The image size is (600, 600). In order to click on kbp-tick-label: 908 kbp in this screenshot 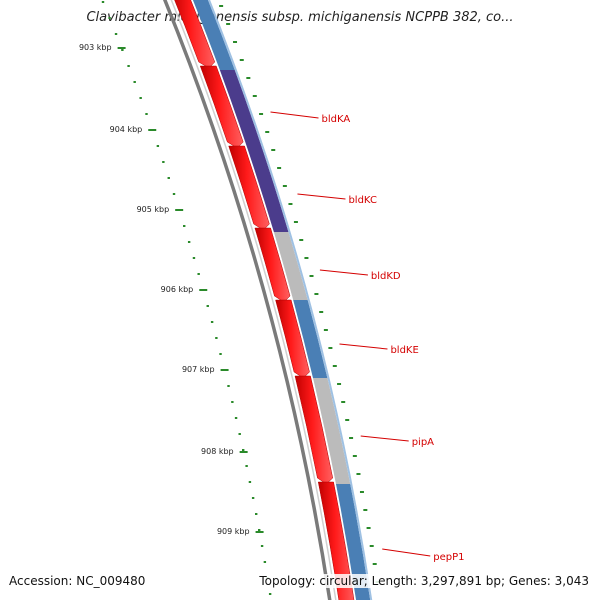, I will do `click(217, 451)`.